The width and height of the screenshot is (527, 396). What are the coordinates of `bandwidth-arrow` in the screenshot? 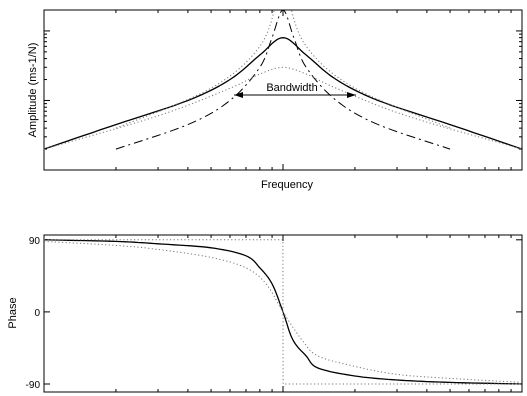 It's located at (295, 95).